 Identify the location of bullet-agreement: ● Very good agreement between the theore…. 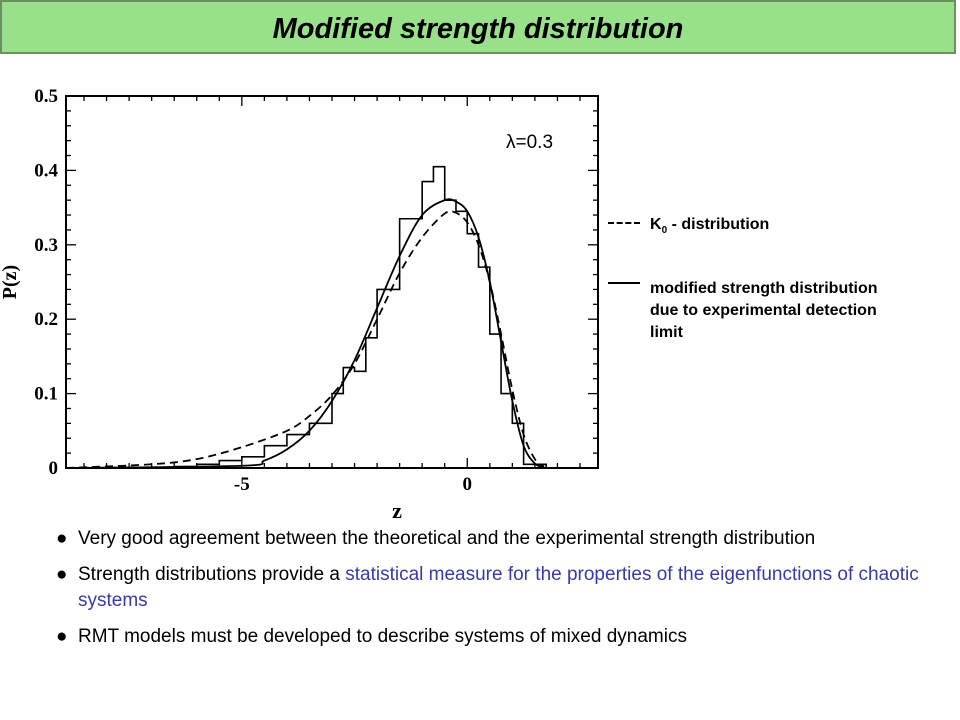
(496, 539).